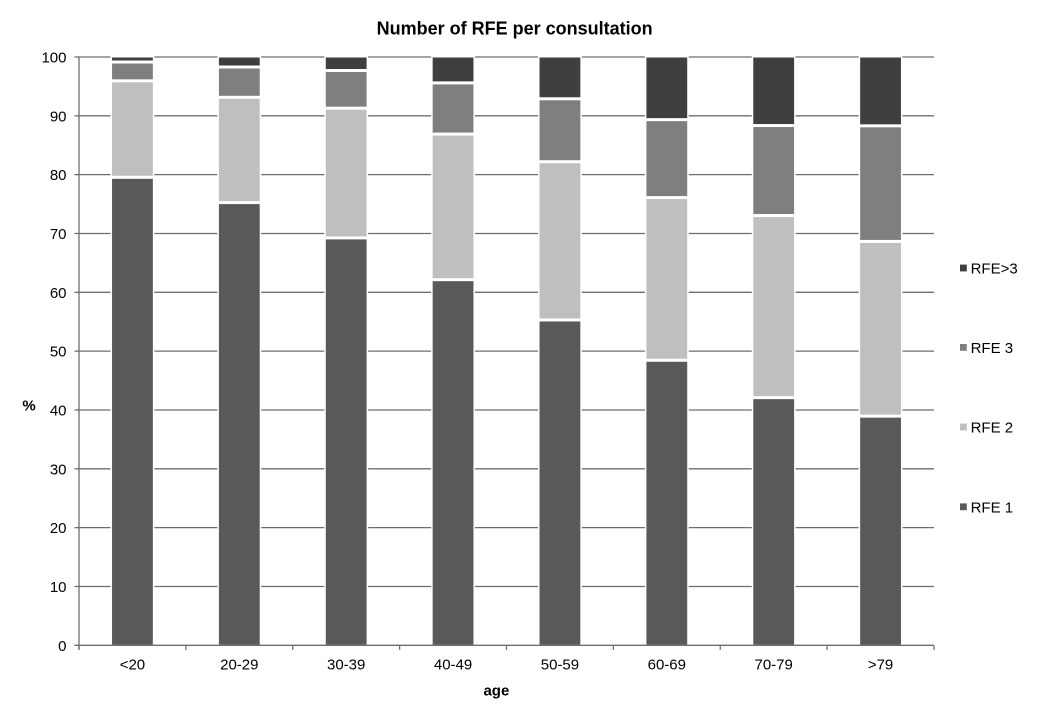 The image size is (1040, 720). I want to click on svg-text: 60-69, so click(667, 664).